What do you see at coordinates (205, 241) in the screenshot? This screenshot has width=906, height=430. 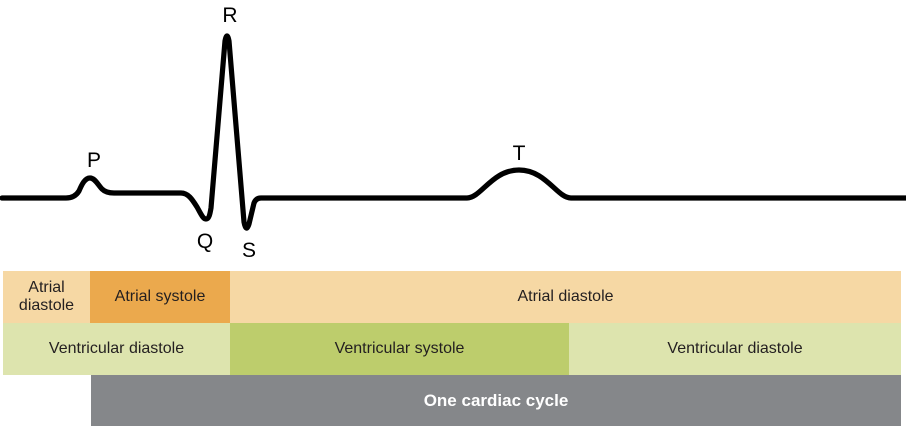 I see `q-wave-label: Q` at bounding box center [205, 241].